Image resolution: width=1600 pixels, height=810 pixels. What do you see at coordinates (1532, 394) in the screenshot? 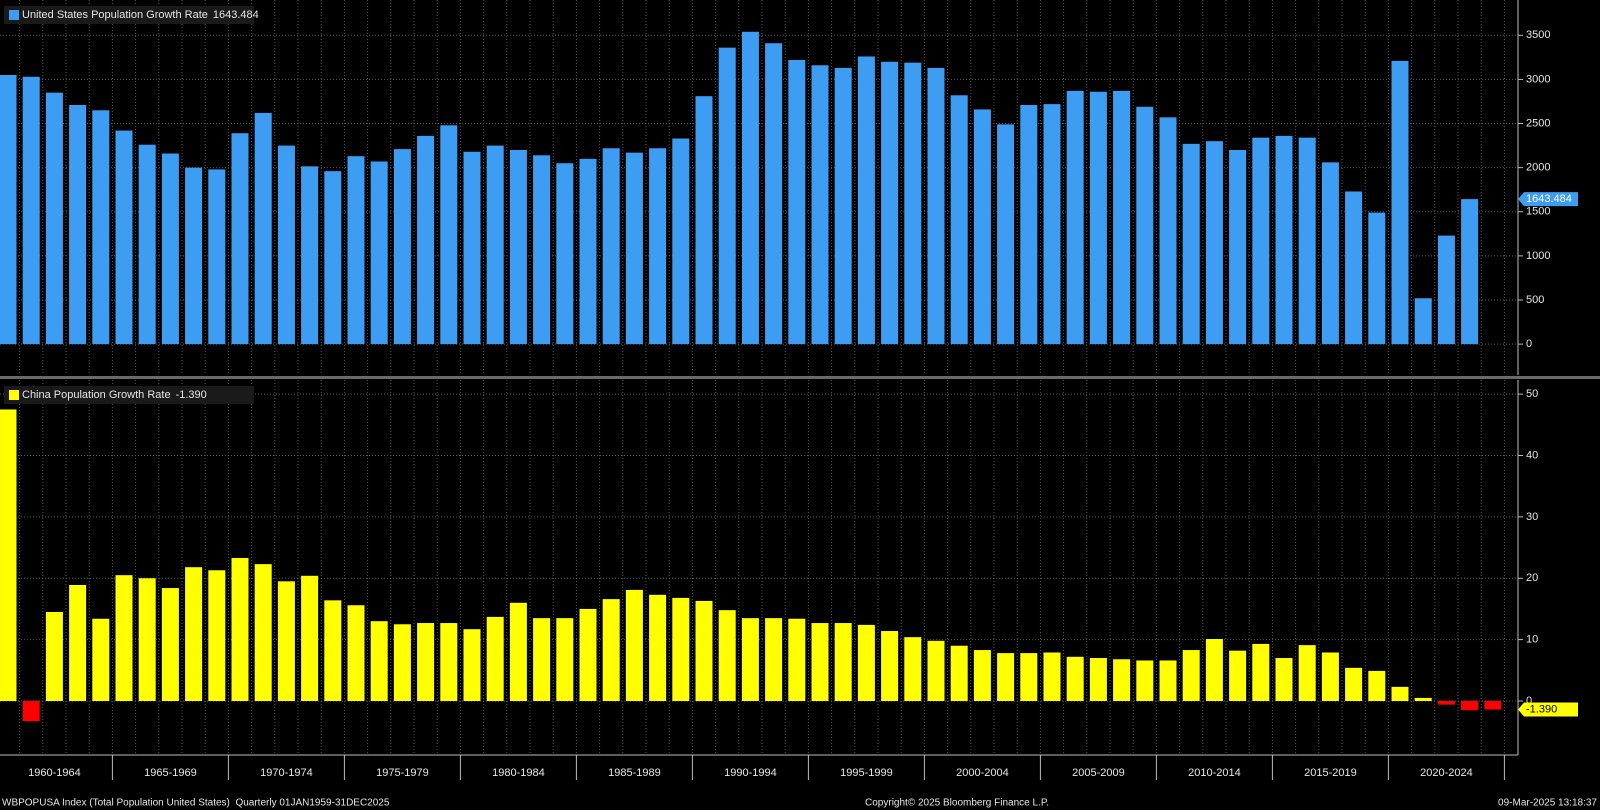
I see `y-tick-label: 50` at bounding box center [1532, 394].